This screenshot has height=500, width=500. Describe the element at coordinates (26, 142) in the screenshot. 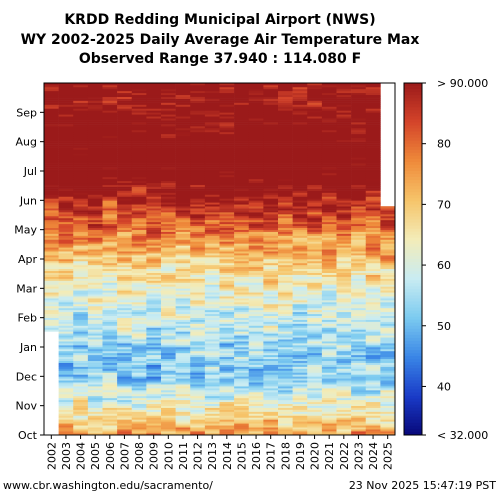

I see `y-tick-label: Aug` at that location.